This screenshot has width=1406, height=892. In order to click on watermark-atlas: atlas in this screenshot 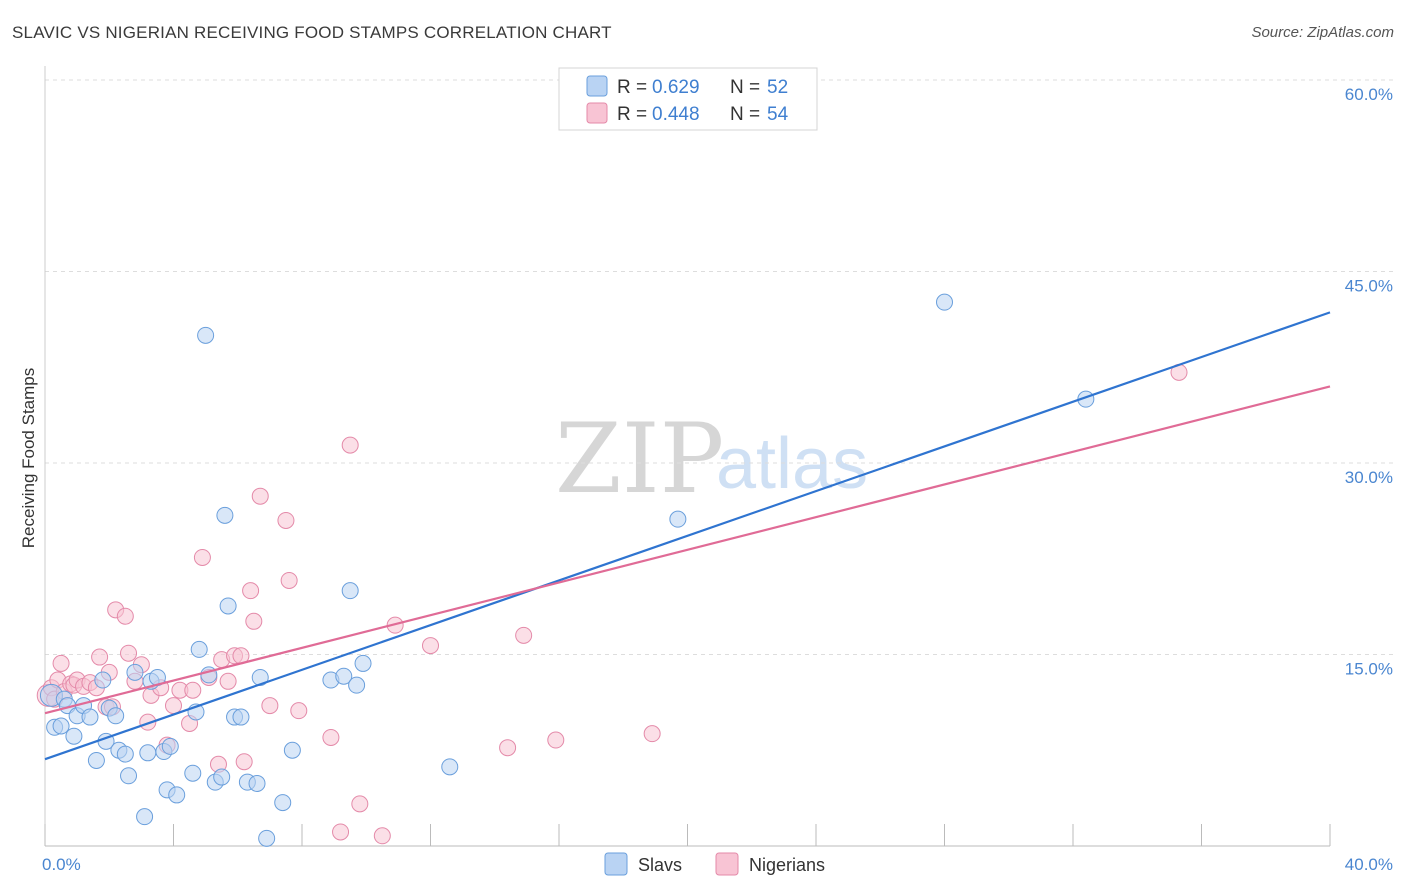, I will do `click(792, 464)`.